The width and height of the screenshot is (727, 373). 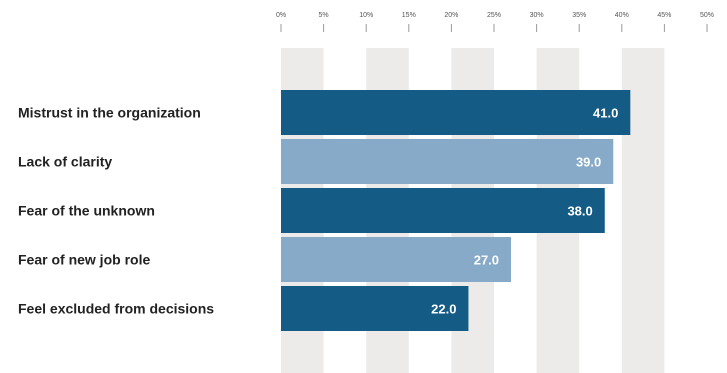 I want to click on x-tick-label: 25%, so click(x=494, y=15).